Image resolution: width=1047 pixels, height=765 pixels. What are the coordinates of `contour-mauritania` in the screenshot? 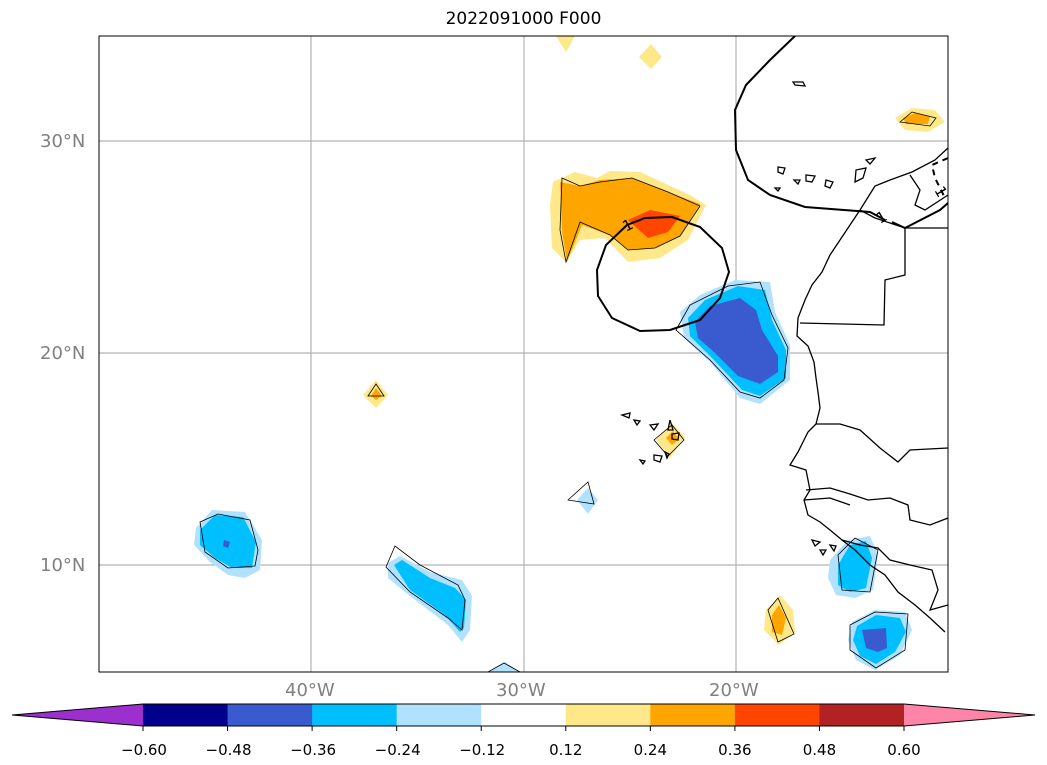 It's located at (732, 340).